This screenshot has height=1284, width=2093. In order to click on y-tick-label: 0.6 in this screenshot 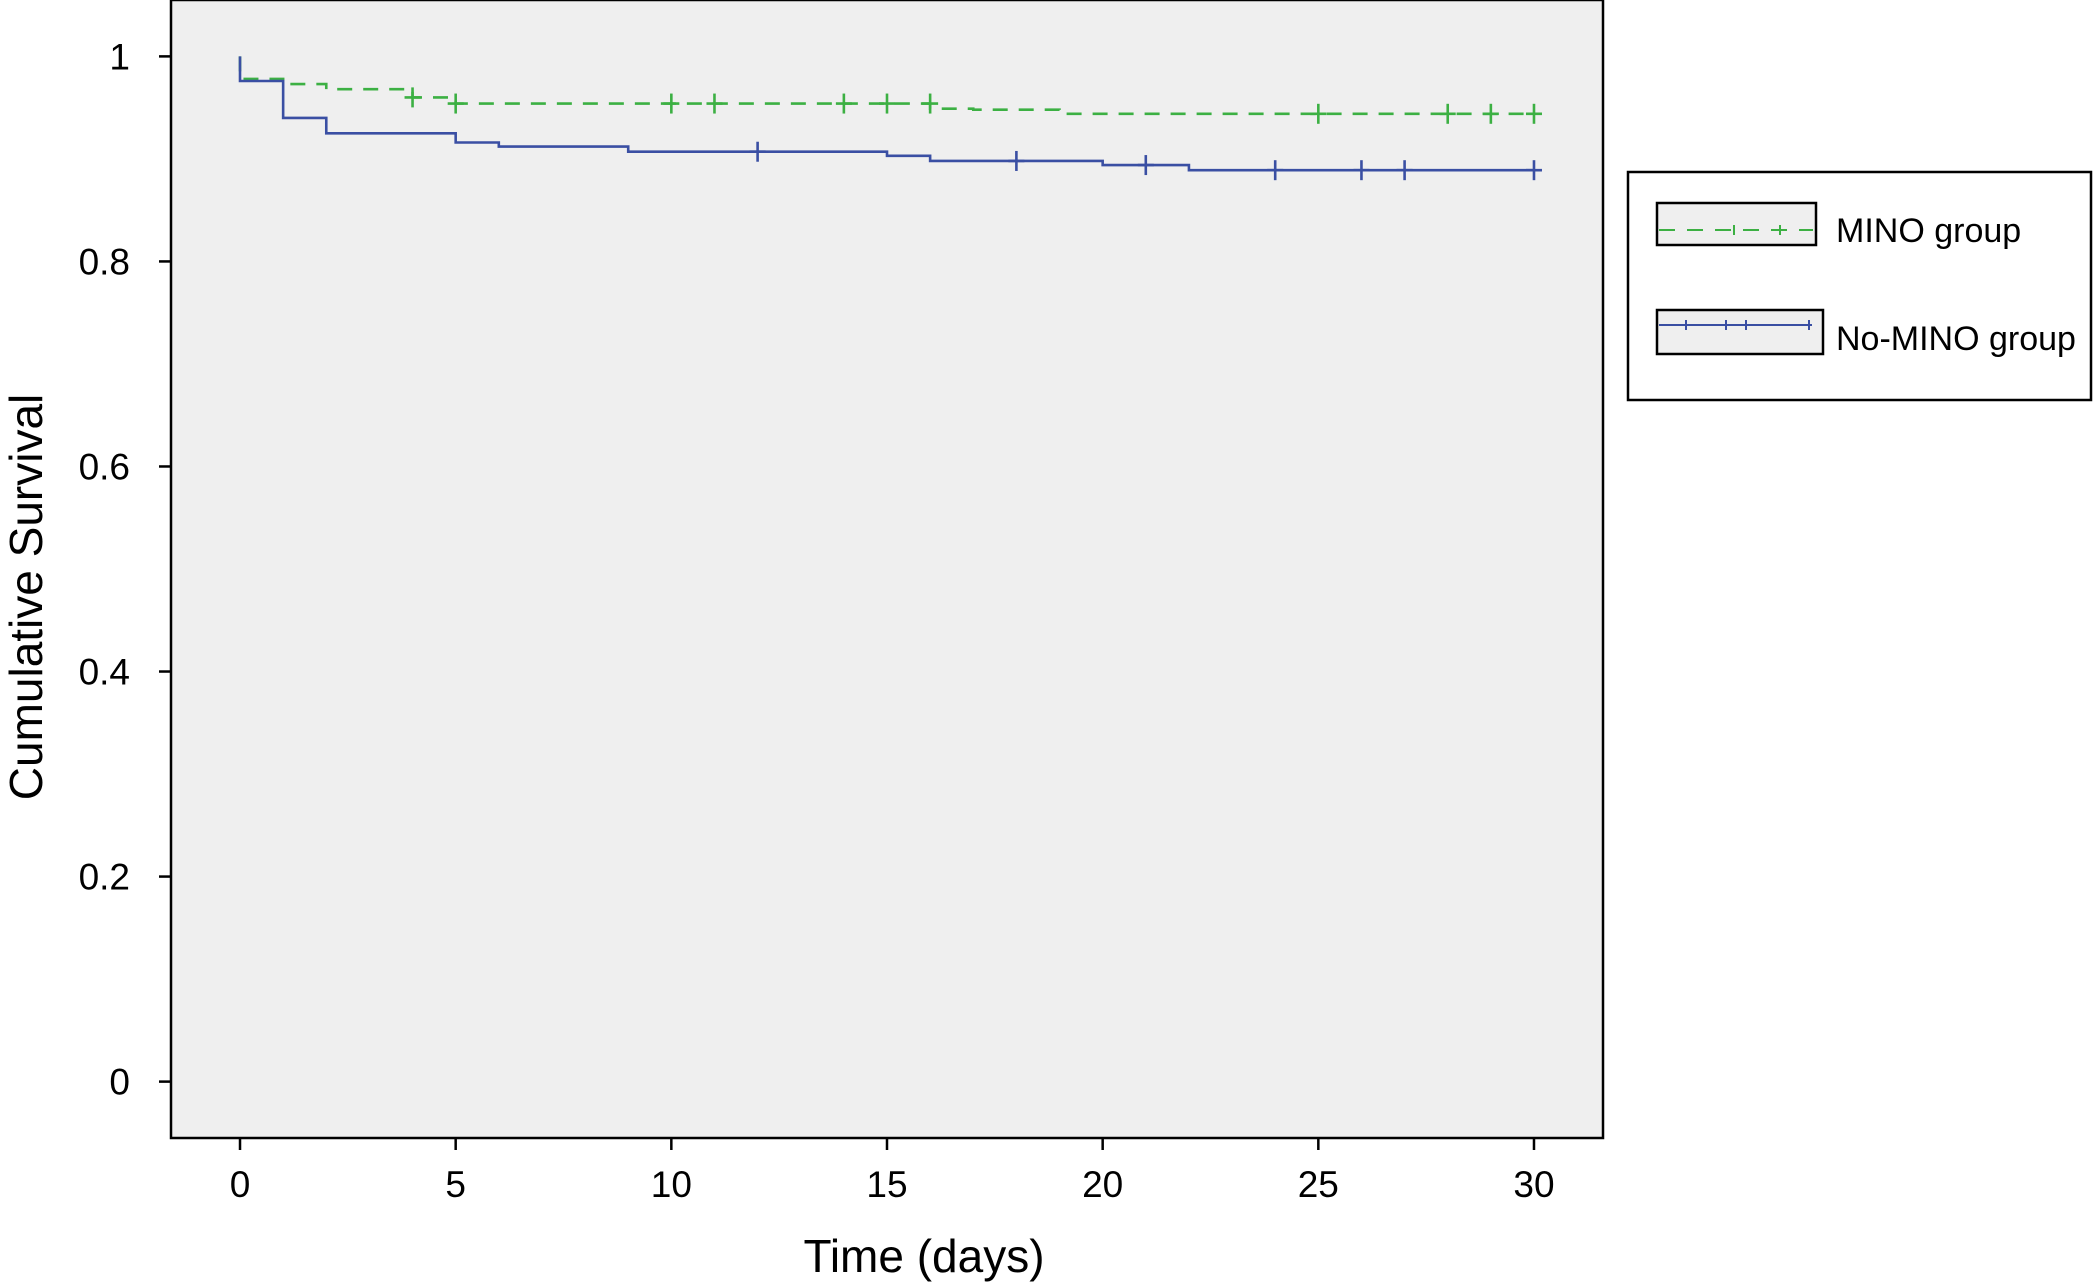, I will do `click(104, 466)`.